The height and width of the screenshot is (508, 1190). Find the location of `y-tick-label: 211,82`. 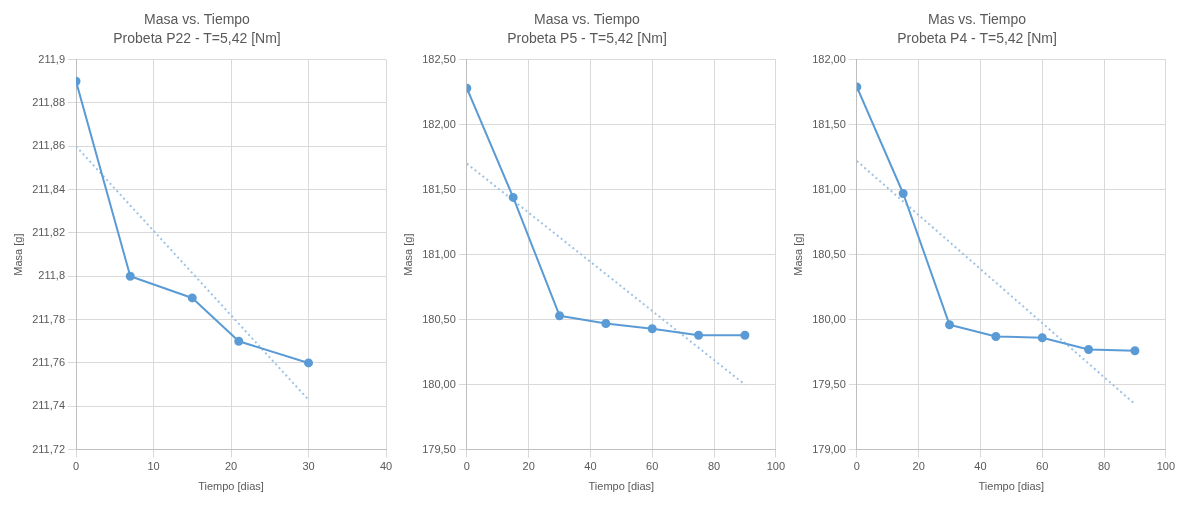

y-tick-label: 211,82 is located at coordinates (49, 231).